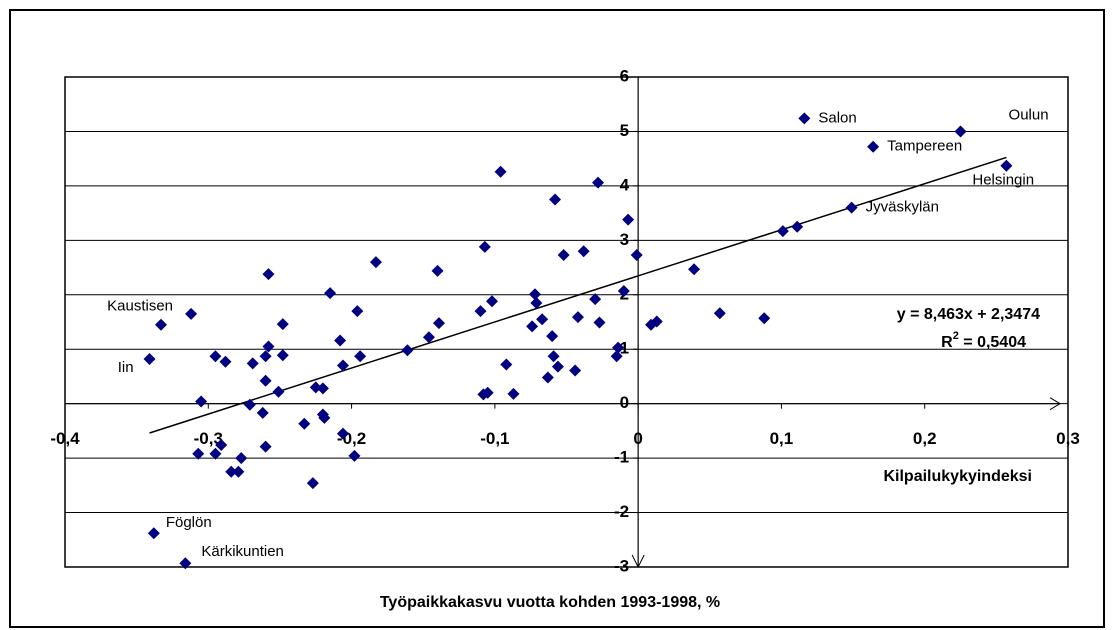 This screenshot has width=1115, height=630. I want to click on point-label: Iin, so click(126, 367).